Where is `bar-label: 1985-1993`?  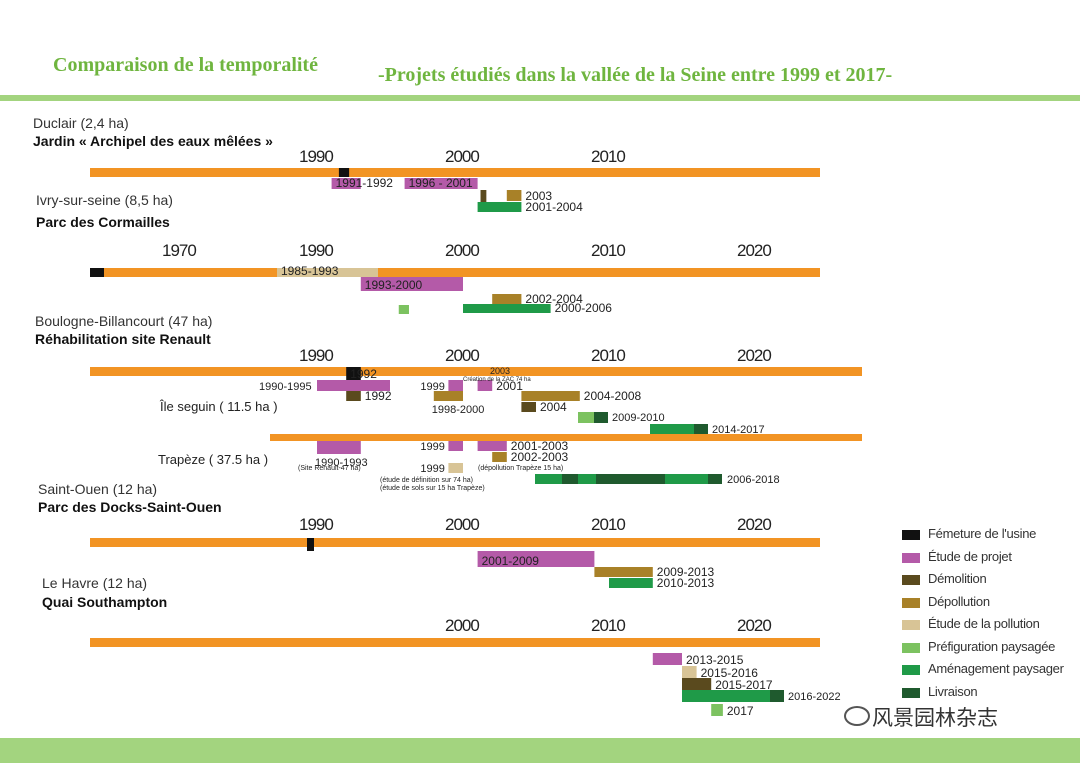
bar-label: 1985-1993 is located at coordinates (310, 271).